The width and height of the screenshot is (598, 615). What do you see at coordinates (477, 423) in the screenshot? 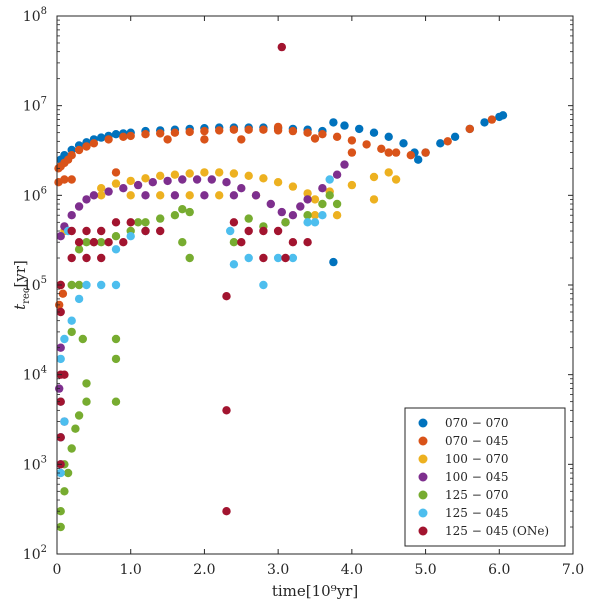
I see `legend-label-0: 070 − 070` at bounding box center [477, 423].